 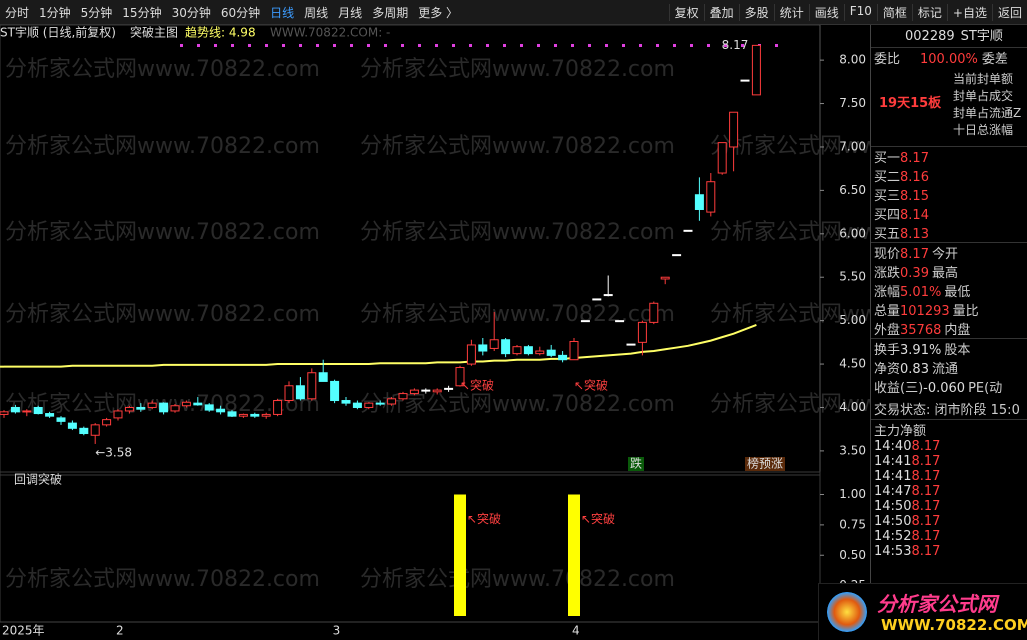 I want to click on bid-label: 买四, so click(x=887, y=215).